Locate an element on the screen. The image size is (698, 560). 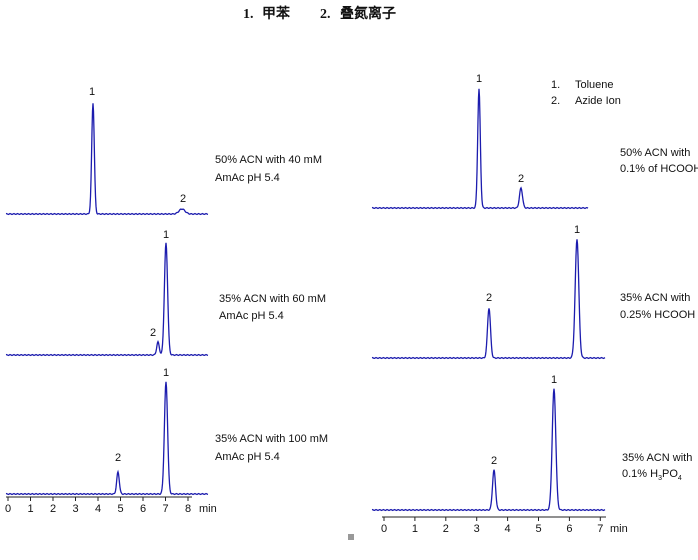
condition-part: 0.1% H is located at coordinates (640, 474).